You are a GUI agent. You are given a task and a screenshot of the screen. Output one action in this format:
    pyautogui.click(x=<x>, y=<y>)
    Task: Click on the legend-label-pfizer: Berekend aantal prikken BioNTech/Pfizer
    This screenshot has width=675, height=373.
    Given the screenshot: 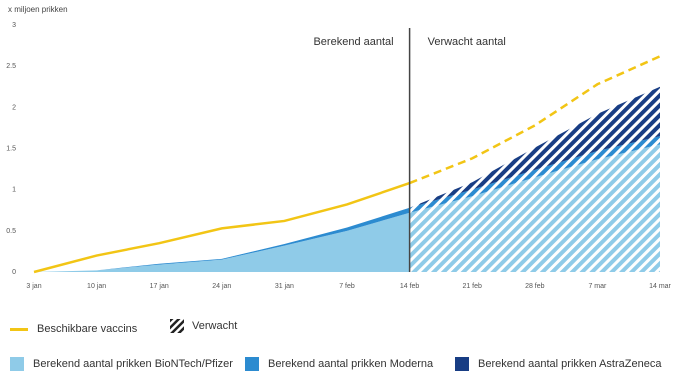 What is the action you would take?
    pyautogui.click(x=133, y=364)
    